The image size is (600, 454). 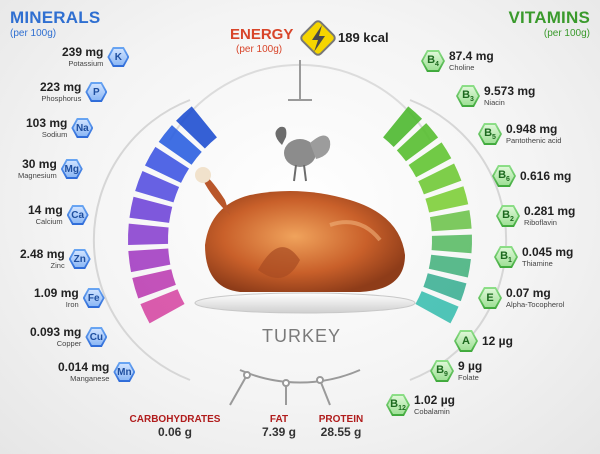 I want to click on mineral-name: Magnesium, so click(x=37, y=175).